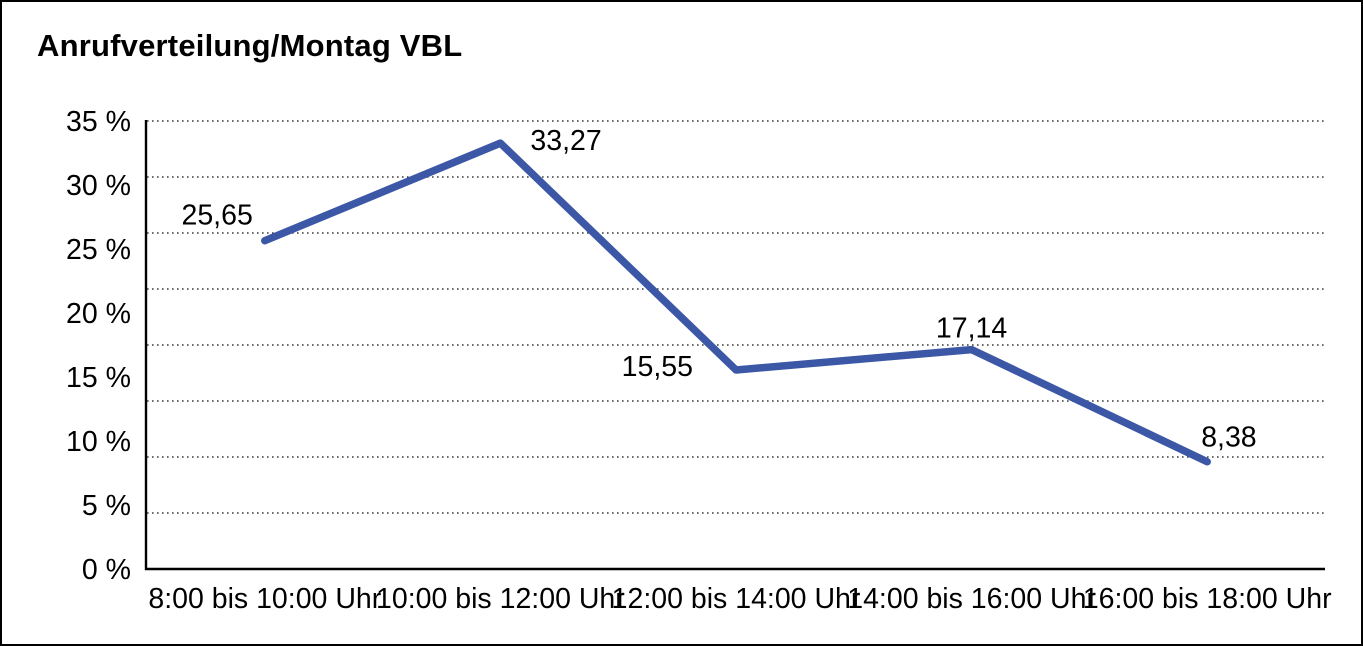 The image size is (1363, 646). What do you see at coordinates (1228, 438) in the screenshot?
I see `point-value-label: 8,38` at bounding box center [1228, 438].